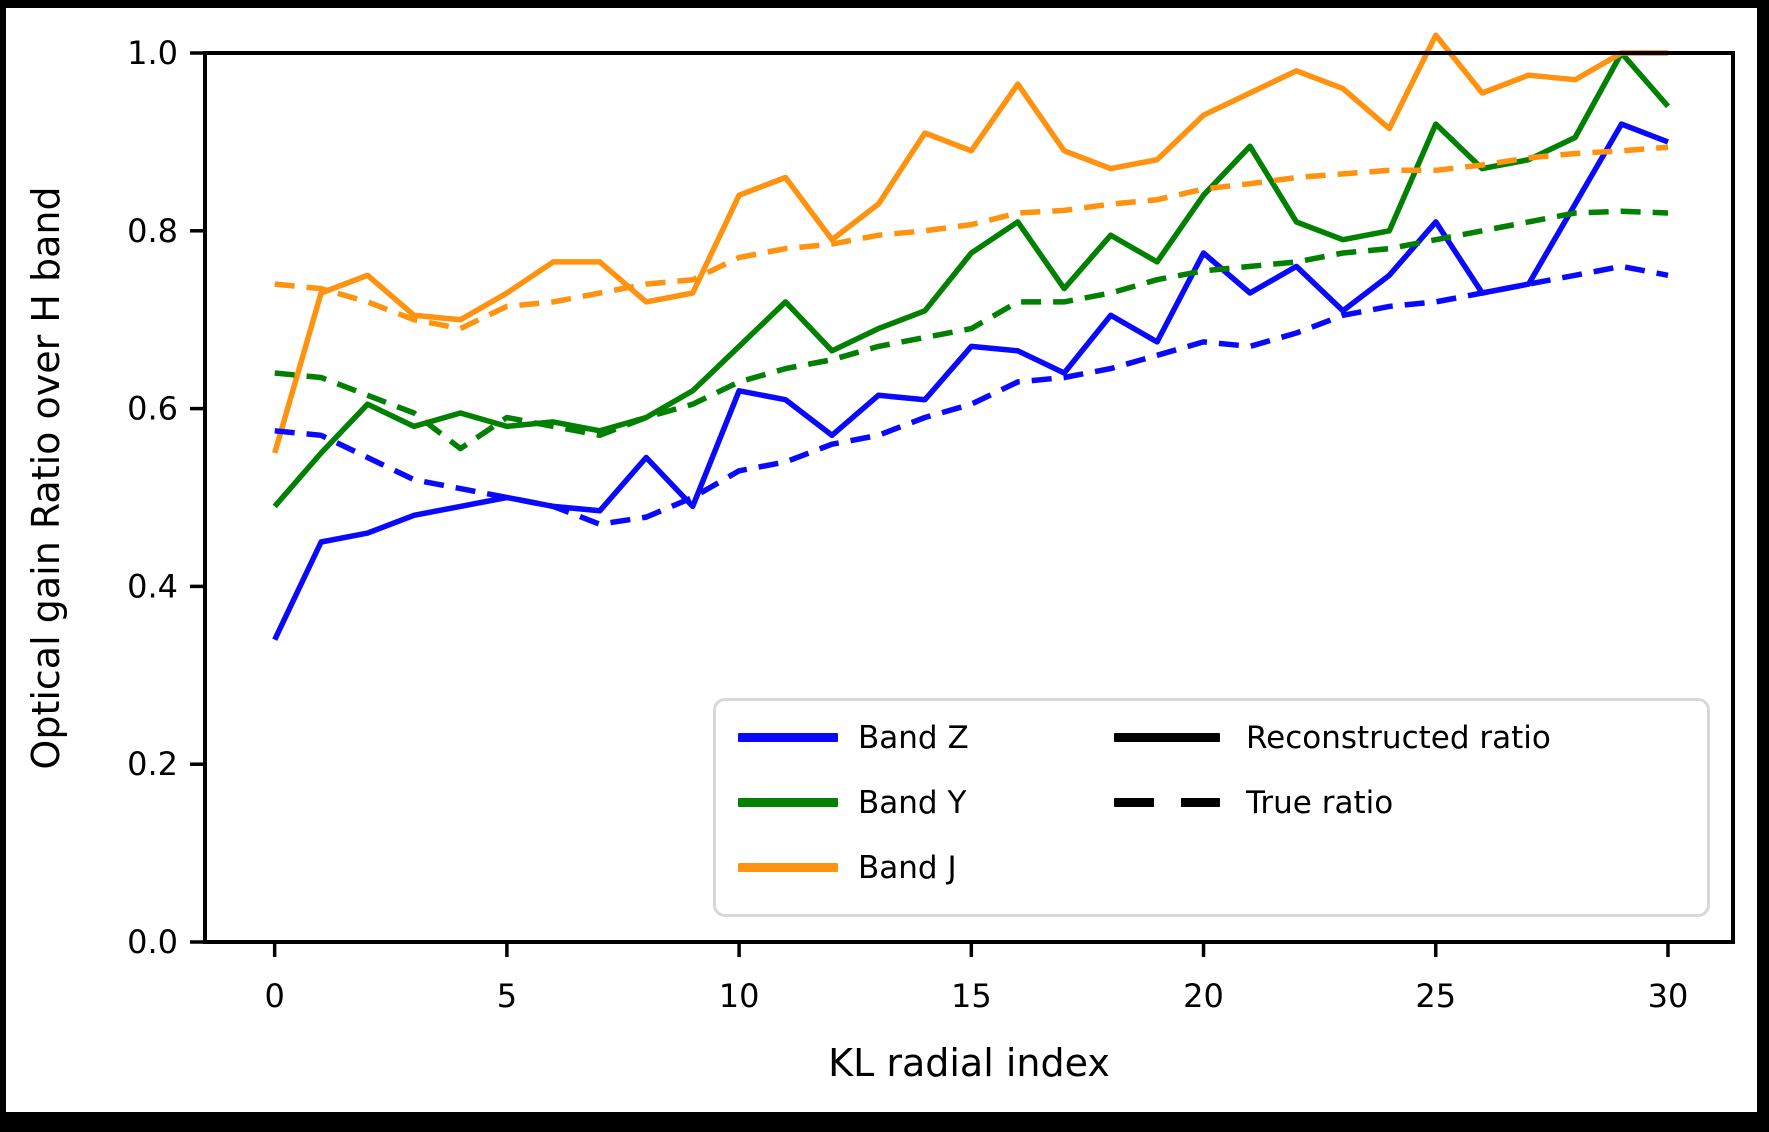 The width and height of the screenshot is (1769, 1132). What do you see at coordinates (788, 867) in the screenshot?
I see `legend-swatch-band-j` at bounding box center [788, 867].